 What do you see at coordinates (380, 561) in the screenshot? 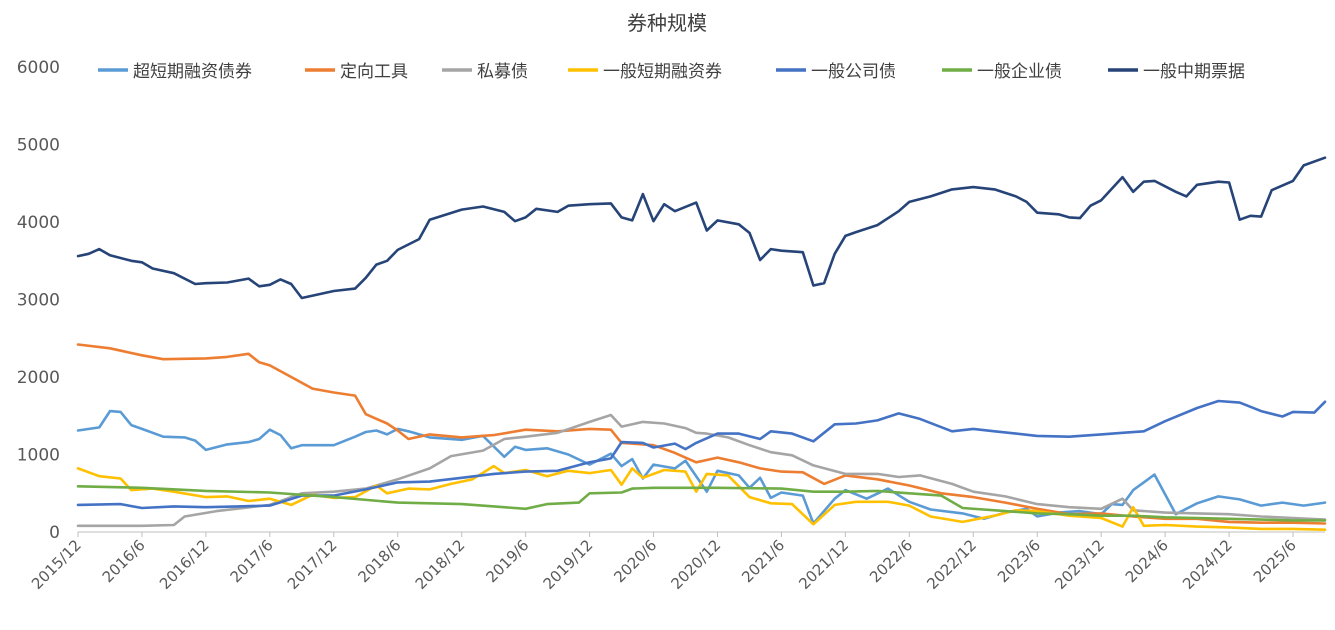
I see `x-tick-label: 2018/6` at bounding box center [380, 561].